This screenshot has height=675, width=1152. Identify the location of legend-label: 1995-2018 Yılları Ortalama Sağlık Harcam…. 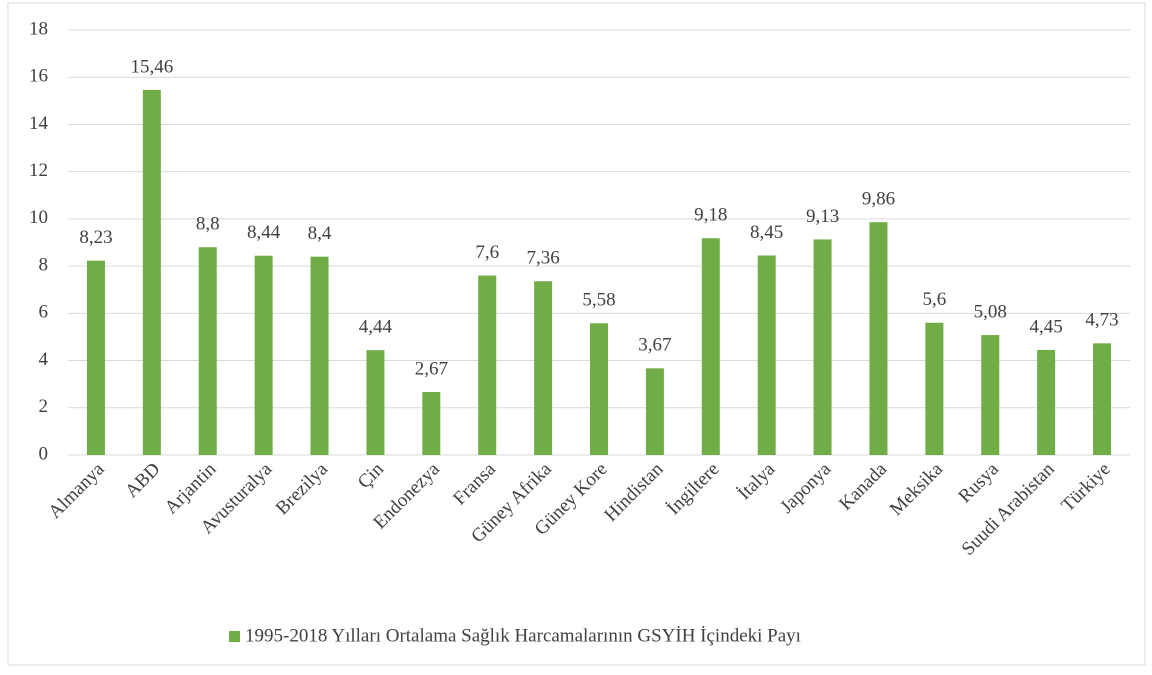
(523, 635).